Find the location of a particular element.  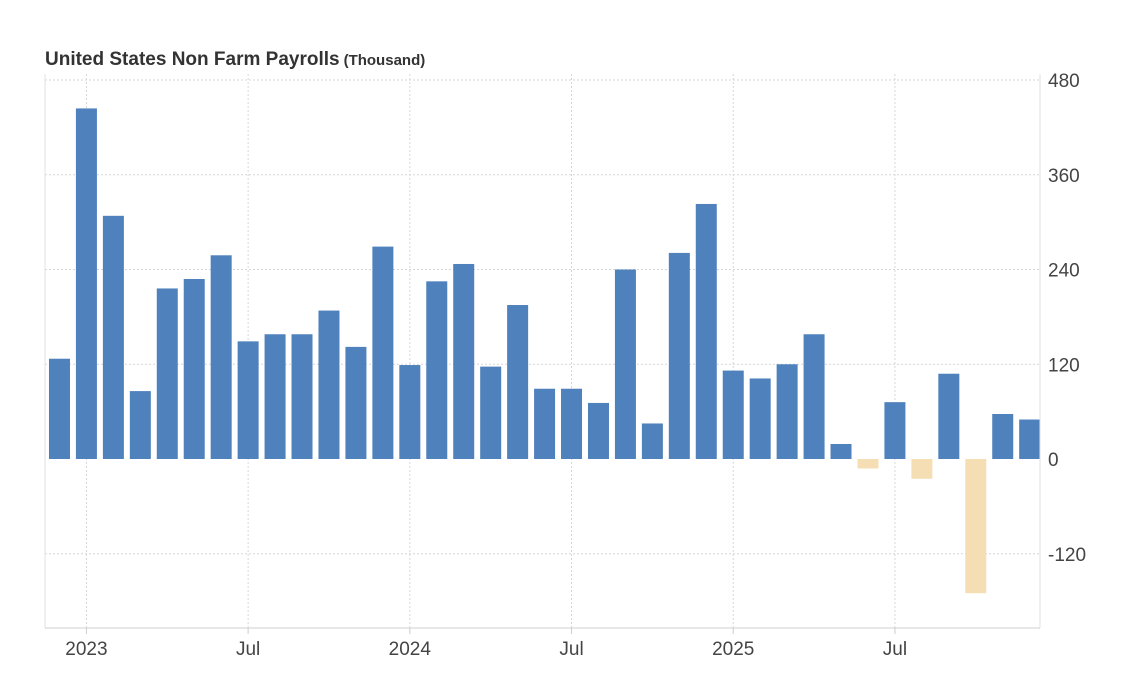

chart-unit-label: (Thousand) is located at coordinates (384, 60).